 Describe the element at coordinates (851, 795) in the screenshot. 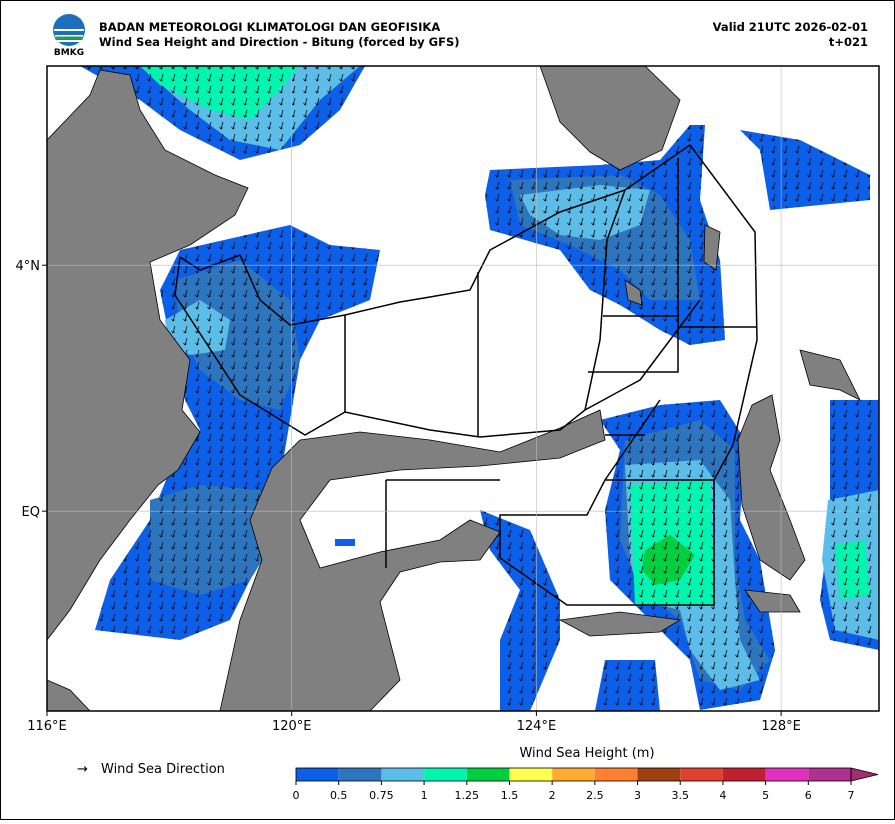

I see `colorbar-tick-label: 7` at that location.